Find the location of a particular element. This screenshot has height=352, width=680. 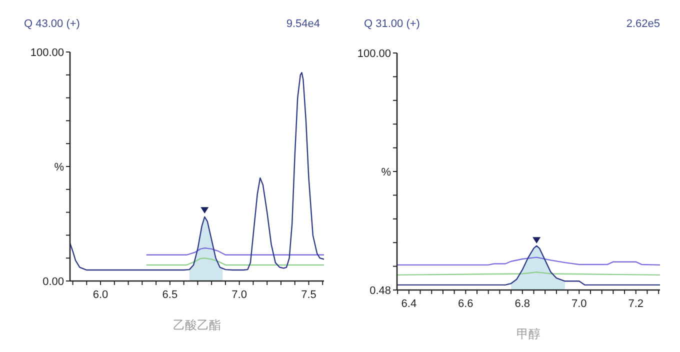

x-tick-label: 6.5 is located at coordinates (170, 295).